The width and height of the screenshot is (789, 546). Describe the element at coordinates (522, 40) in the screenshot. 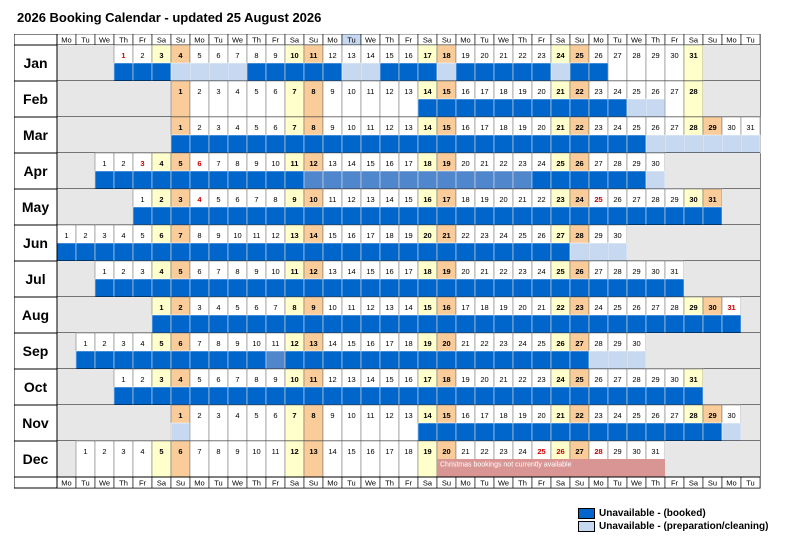

I see `header-label-24: Th` at that location.